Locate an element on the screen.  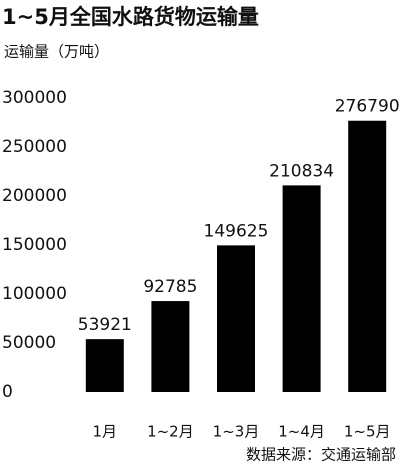
y-axis-label: 运输量（万吨） is located at coordinates (56, 52).